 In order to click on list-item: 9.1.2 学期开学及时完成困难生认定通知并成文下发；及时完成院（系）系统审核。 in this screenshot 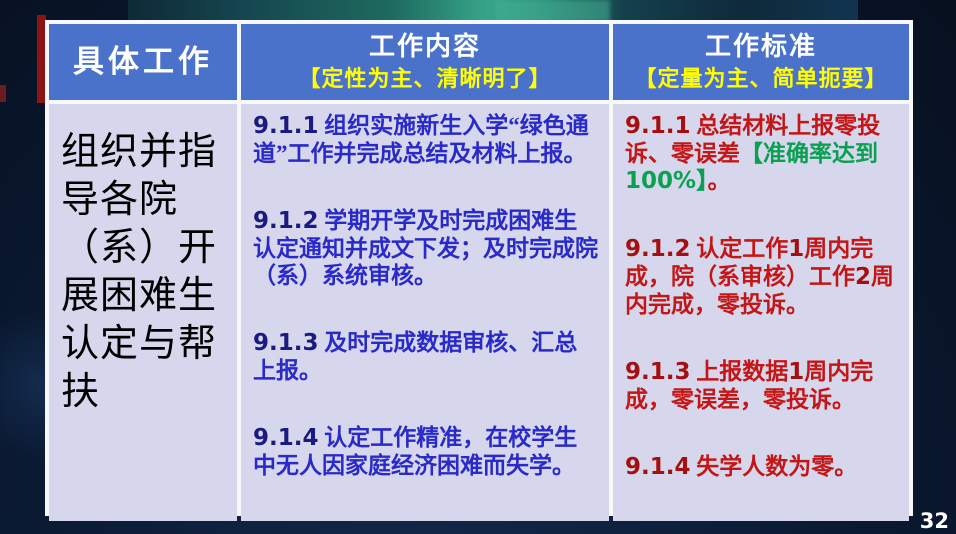, I will do `click(426, 248)`.